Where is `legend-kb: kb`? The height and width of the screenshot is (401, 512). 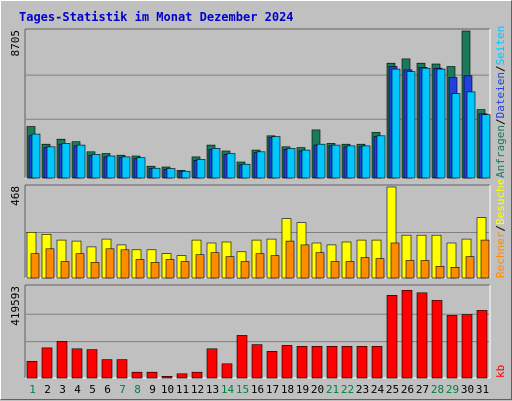 legend-kb: kb is located at coordinates (500, 371).